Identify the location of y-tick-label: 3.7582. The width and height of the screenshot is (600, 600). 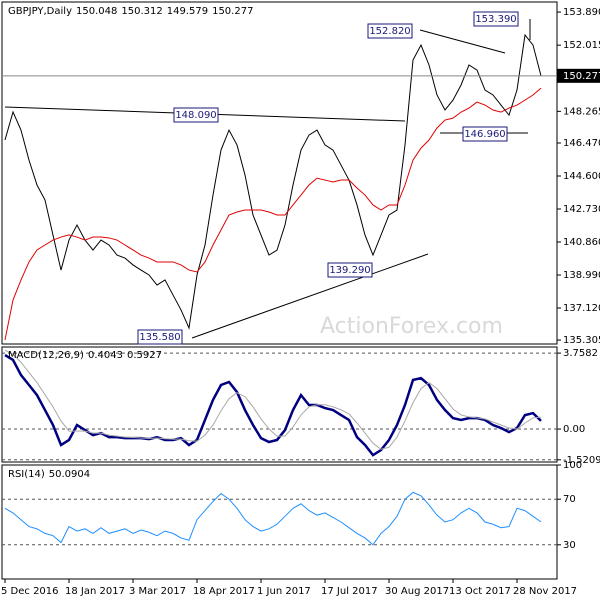
(580, 353).